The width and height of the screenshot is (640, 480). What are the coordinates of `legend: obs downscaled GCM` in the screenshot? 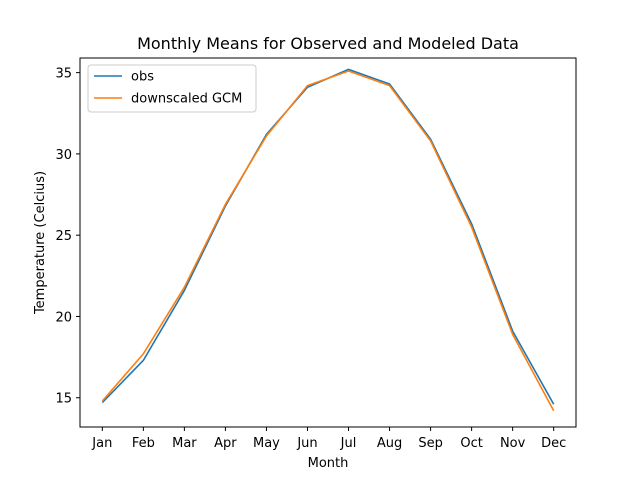 It's located at (172, 88).